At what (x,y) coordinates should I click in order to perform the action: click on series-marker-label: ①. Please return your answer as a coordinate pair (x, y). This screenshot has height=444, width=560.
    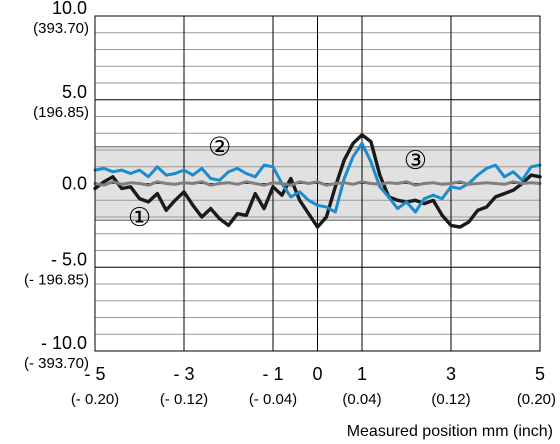
    Looking at the image, I should click on (139, 217).